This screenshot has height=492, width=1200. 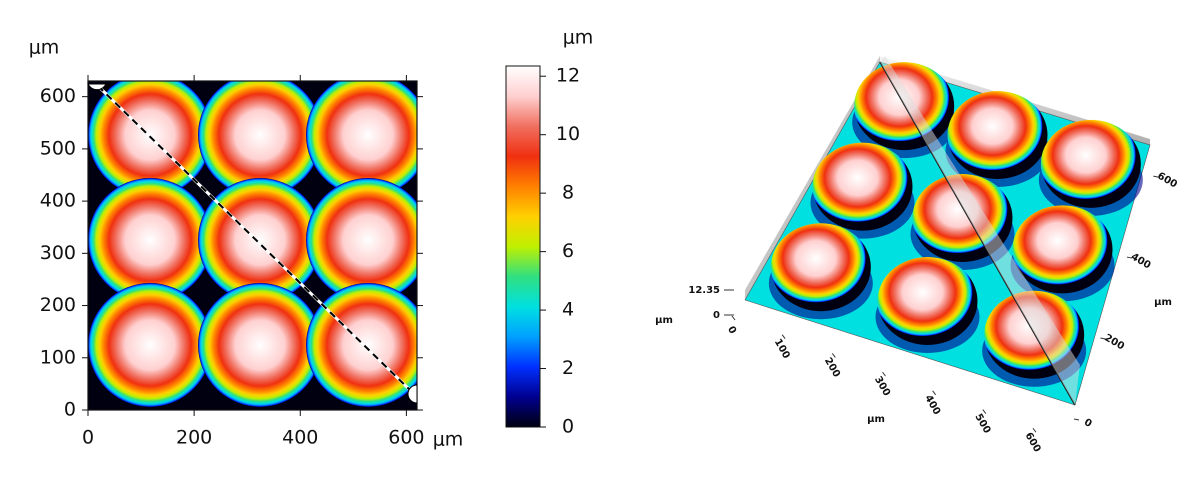 I want to click on colorbar-unit: μm, so click(x=578, y=38).